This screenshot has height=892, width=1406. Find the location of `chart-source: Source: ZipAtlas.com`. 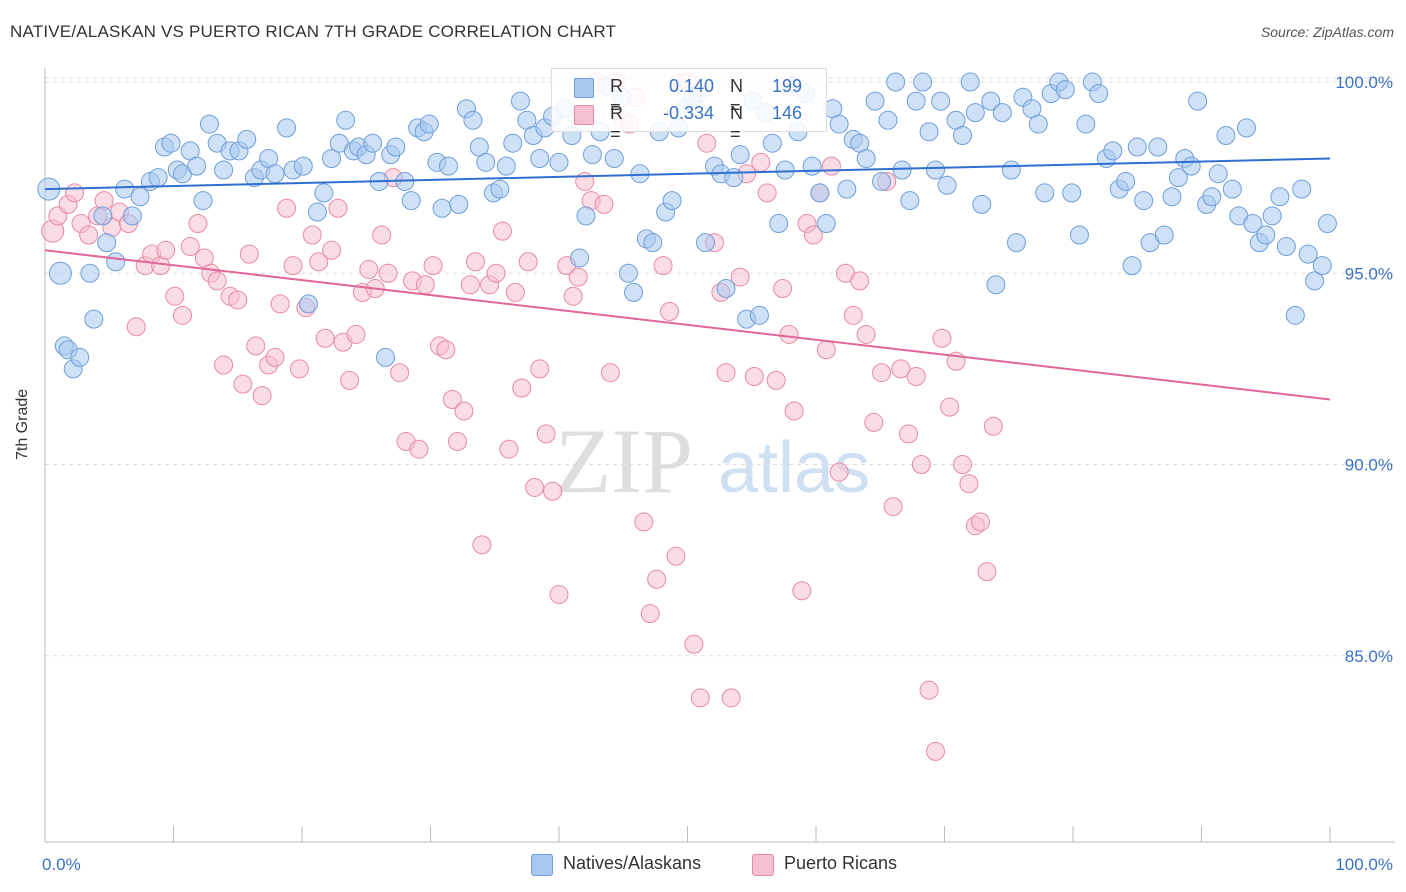

chart-source: Source: ZipAtlas.com is located at coordinates (1327, 32).